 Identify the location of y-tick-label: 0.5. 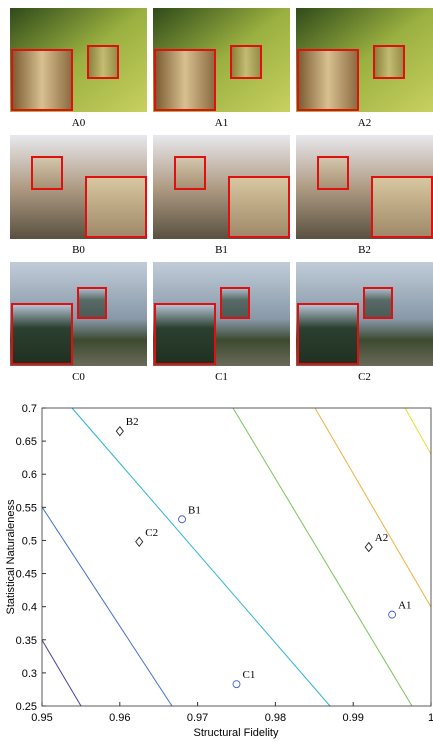
(29, 541).